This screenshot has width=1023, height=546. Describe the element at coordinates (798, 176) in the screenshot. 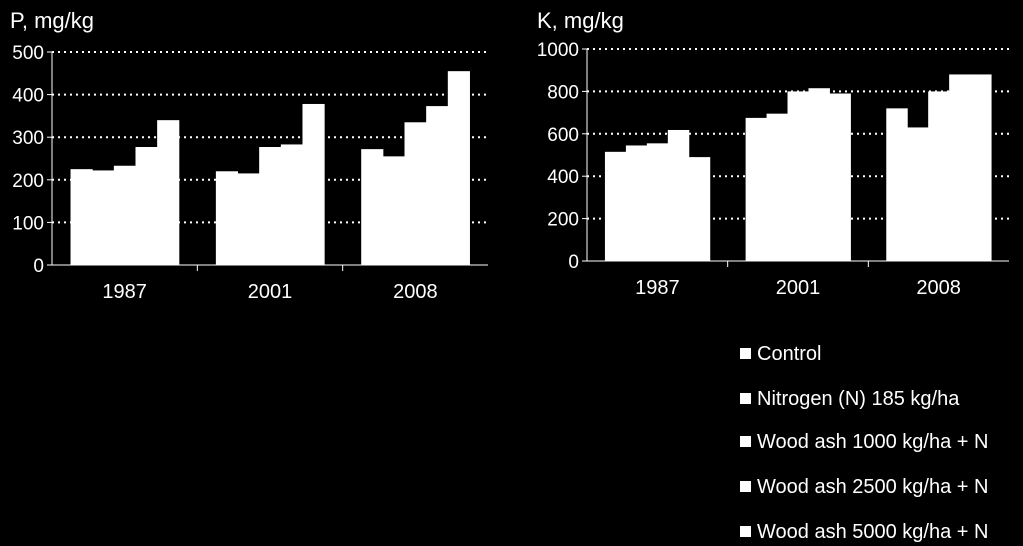

I see `bar-k-2001-s2` at that location.